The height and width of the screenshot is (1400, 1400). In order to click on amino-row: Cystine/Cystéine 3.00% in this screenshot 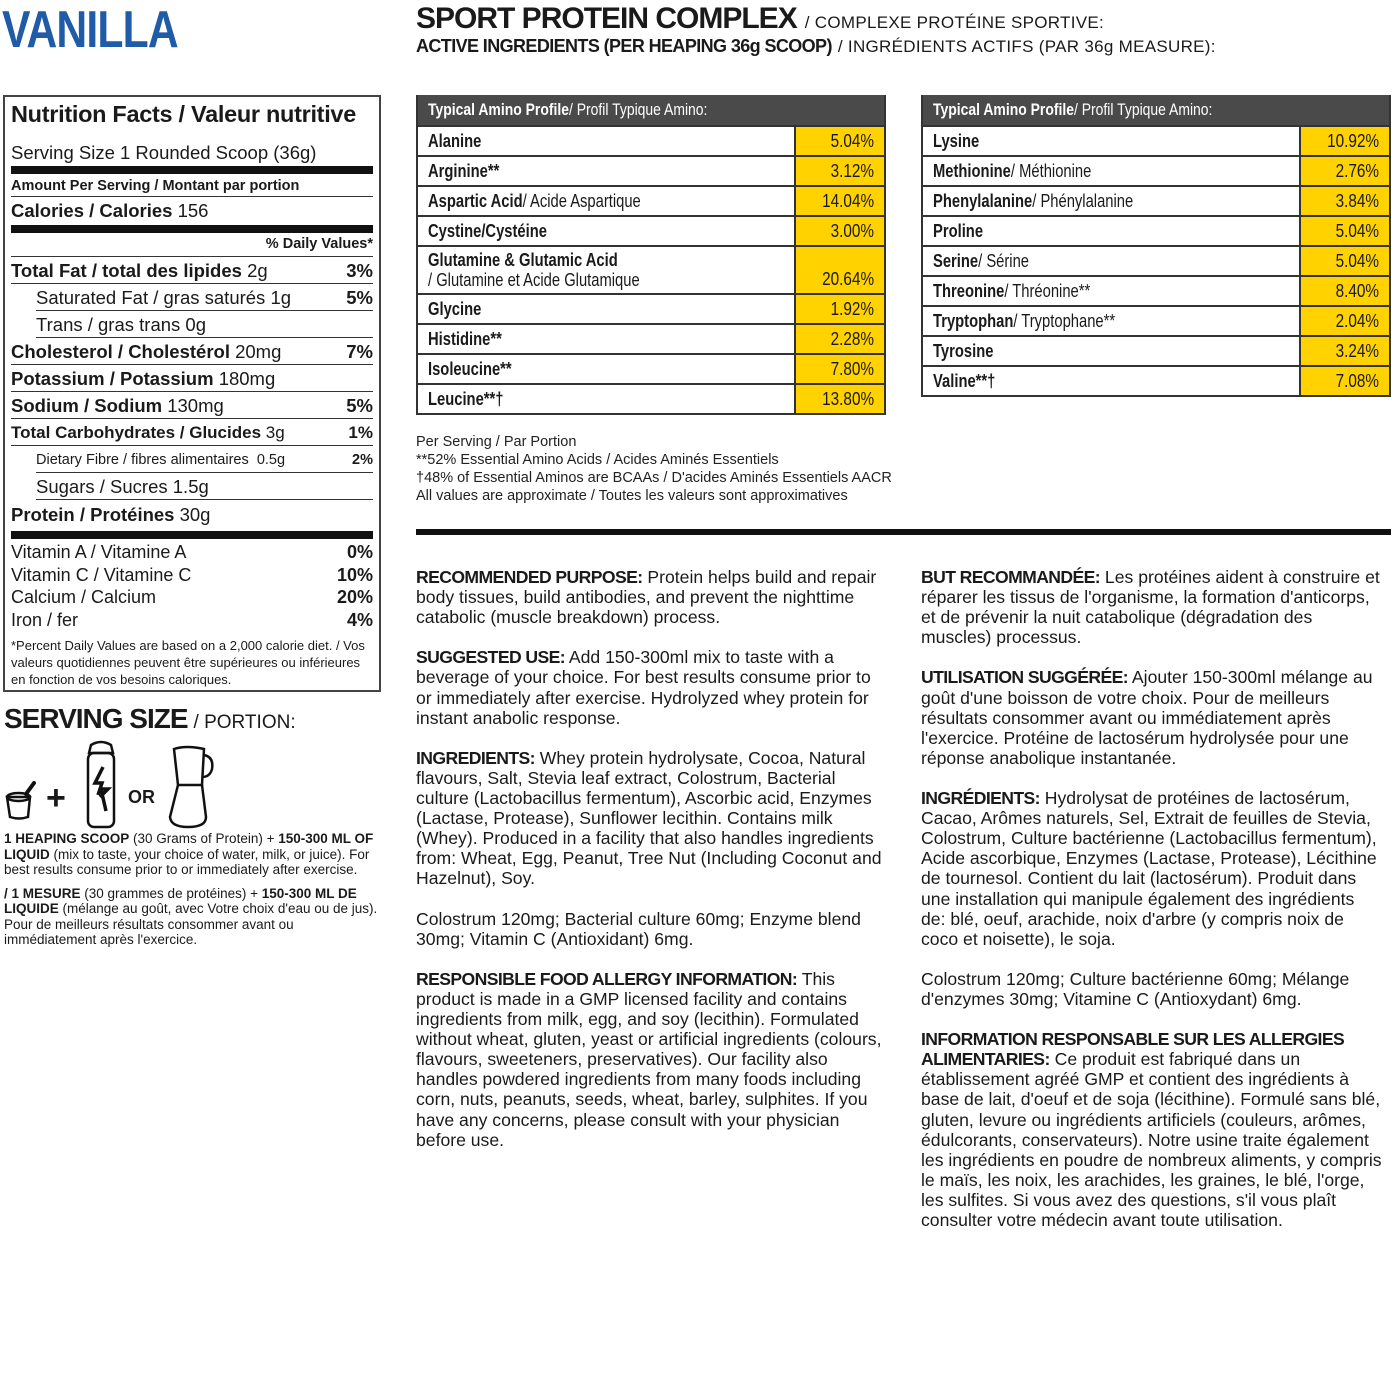, I will do `click(651, 230)`.